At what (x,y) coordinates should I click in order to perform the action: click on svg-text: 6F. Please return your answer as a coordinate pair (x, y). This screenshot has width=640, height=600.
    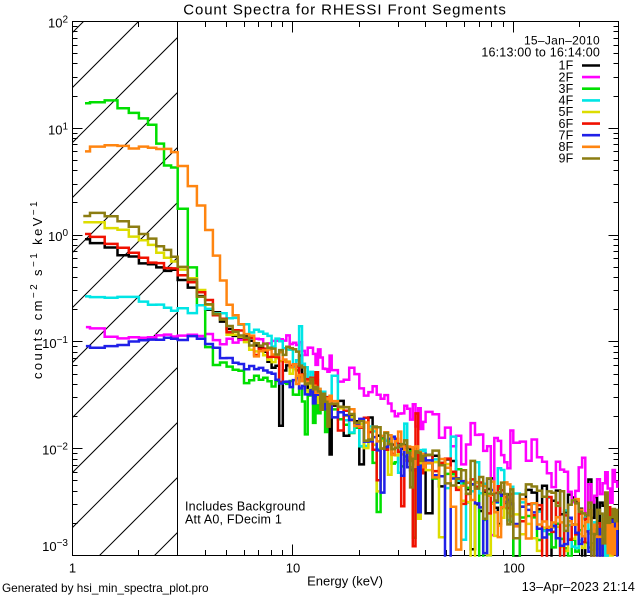
    Looking at the image, I should click on (566, 124).